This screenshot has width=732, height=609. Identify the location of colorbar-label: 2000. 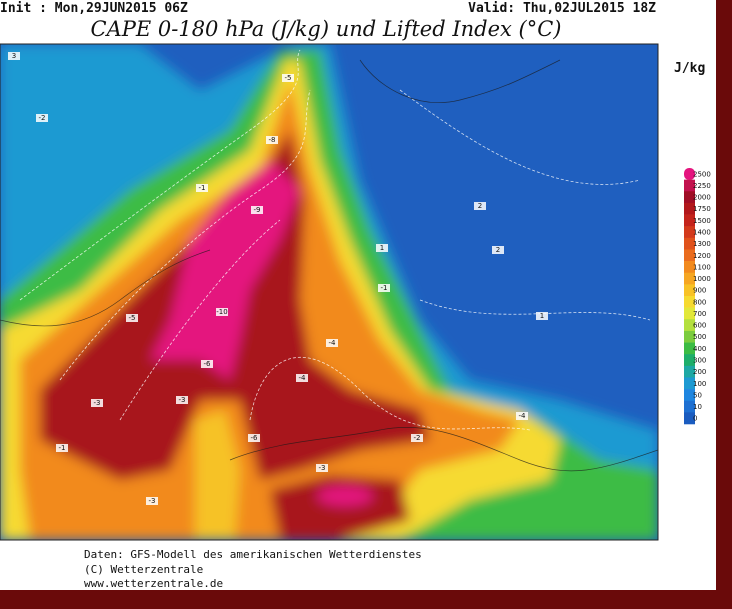
(702, 198).